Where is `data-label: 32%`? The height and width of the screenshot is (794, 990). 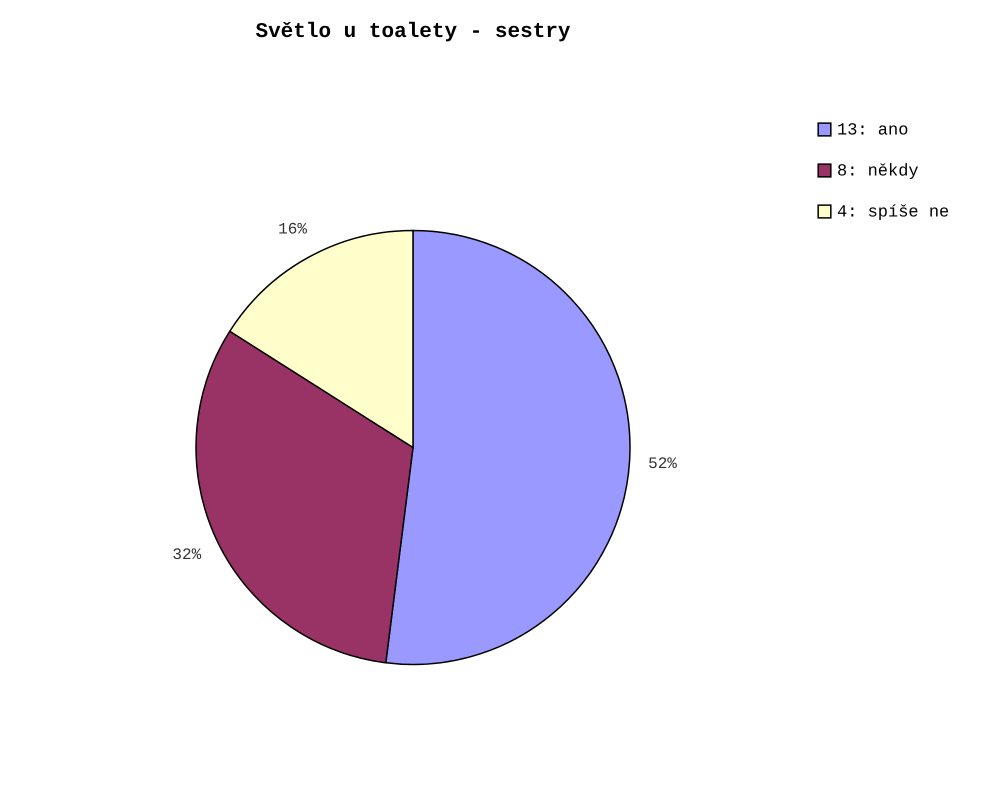
data-label: 32% is located at coordinates (187, 555).